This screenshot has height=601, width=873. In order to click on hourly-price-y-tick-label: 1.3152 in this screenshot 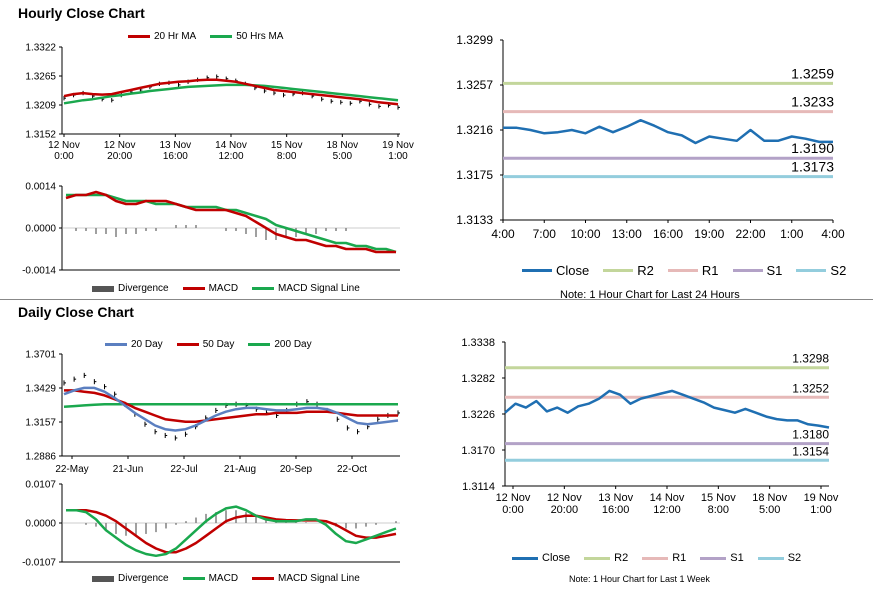, I will do `click(40, 135)`.